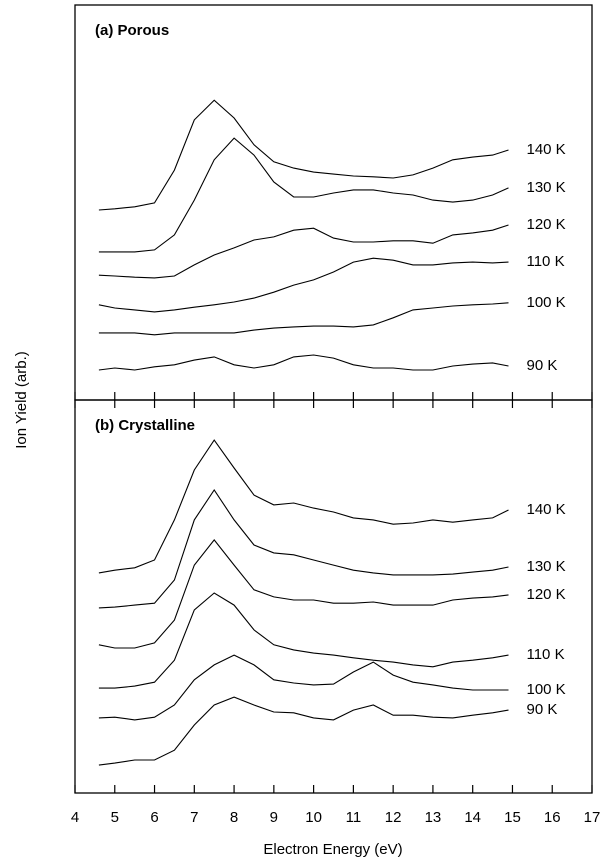 The width and height of the screenshot is (607, 865). I want to click on x-axis-label: Electron Energy (eV), so click(332, 849).